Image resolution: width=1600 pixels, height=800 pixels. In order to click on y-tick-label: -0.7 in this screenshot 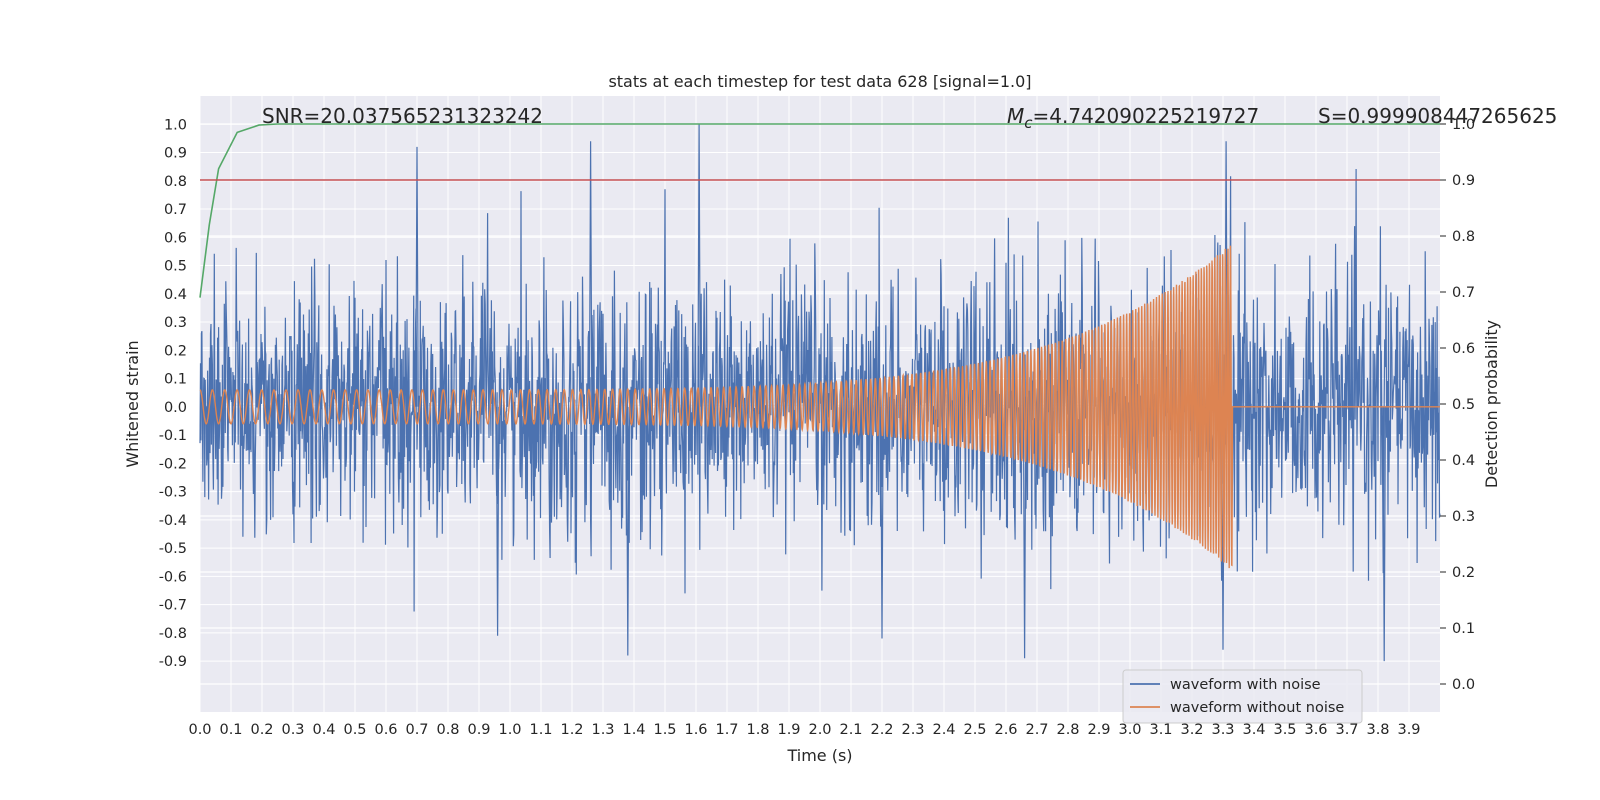, I will do `click(173, 606)`.